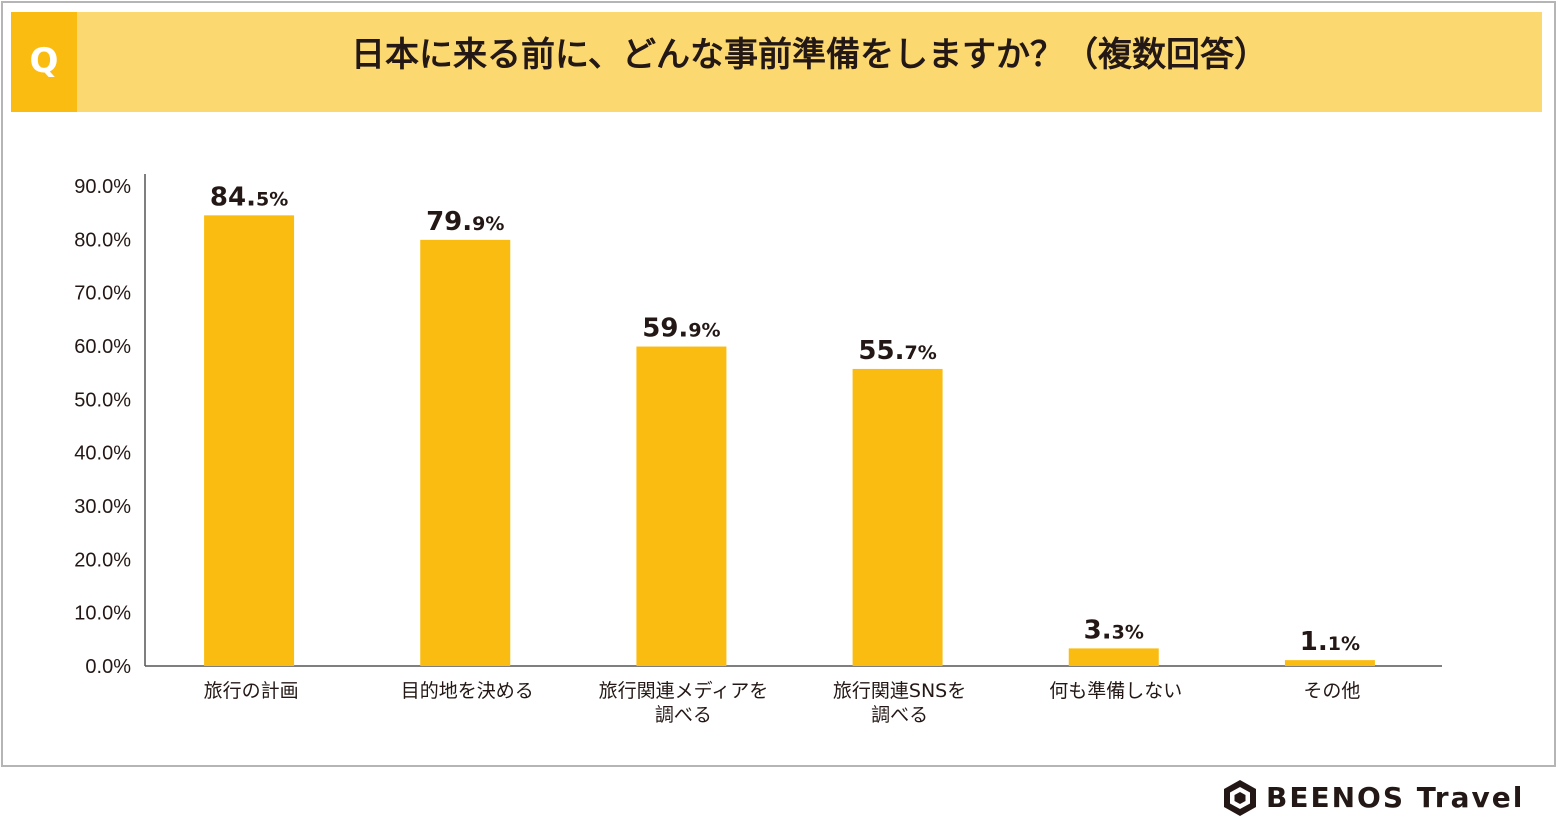  I want to click on brand-logo: BEENOS Travel, so click(1382, 798).